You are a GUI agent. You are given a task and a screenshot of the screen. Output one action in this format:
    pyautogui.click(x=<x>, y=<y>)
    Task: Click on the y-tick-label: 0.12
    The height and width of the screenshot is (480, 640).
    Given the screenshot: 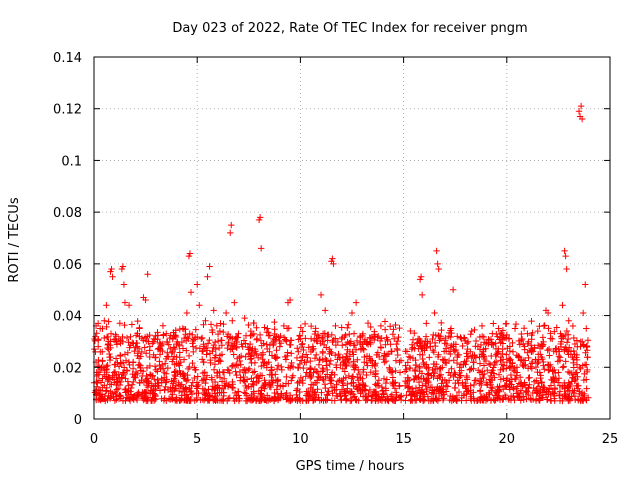 What is the action you would take?
    pyautogui.click(x=67, y=110)
    